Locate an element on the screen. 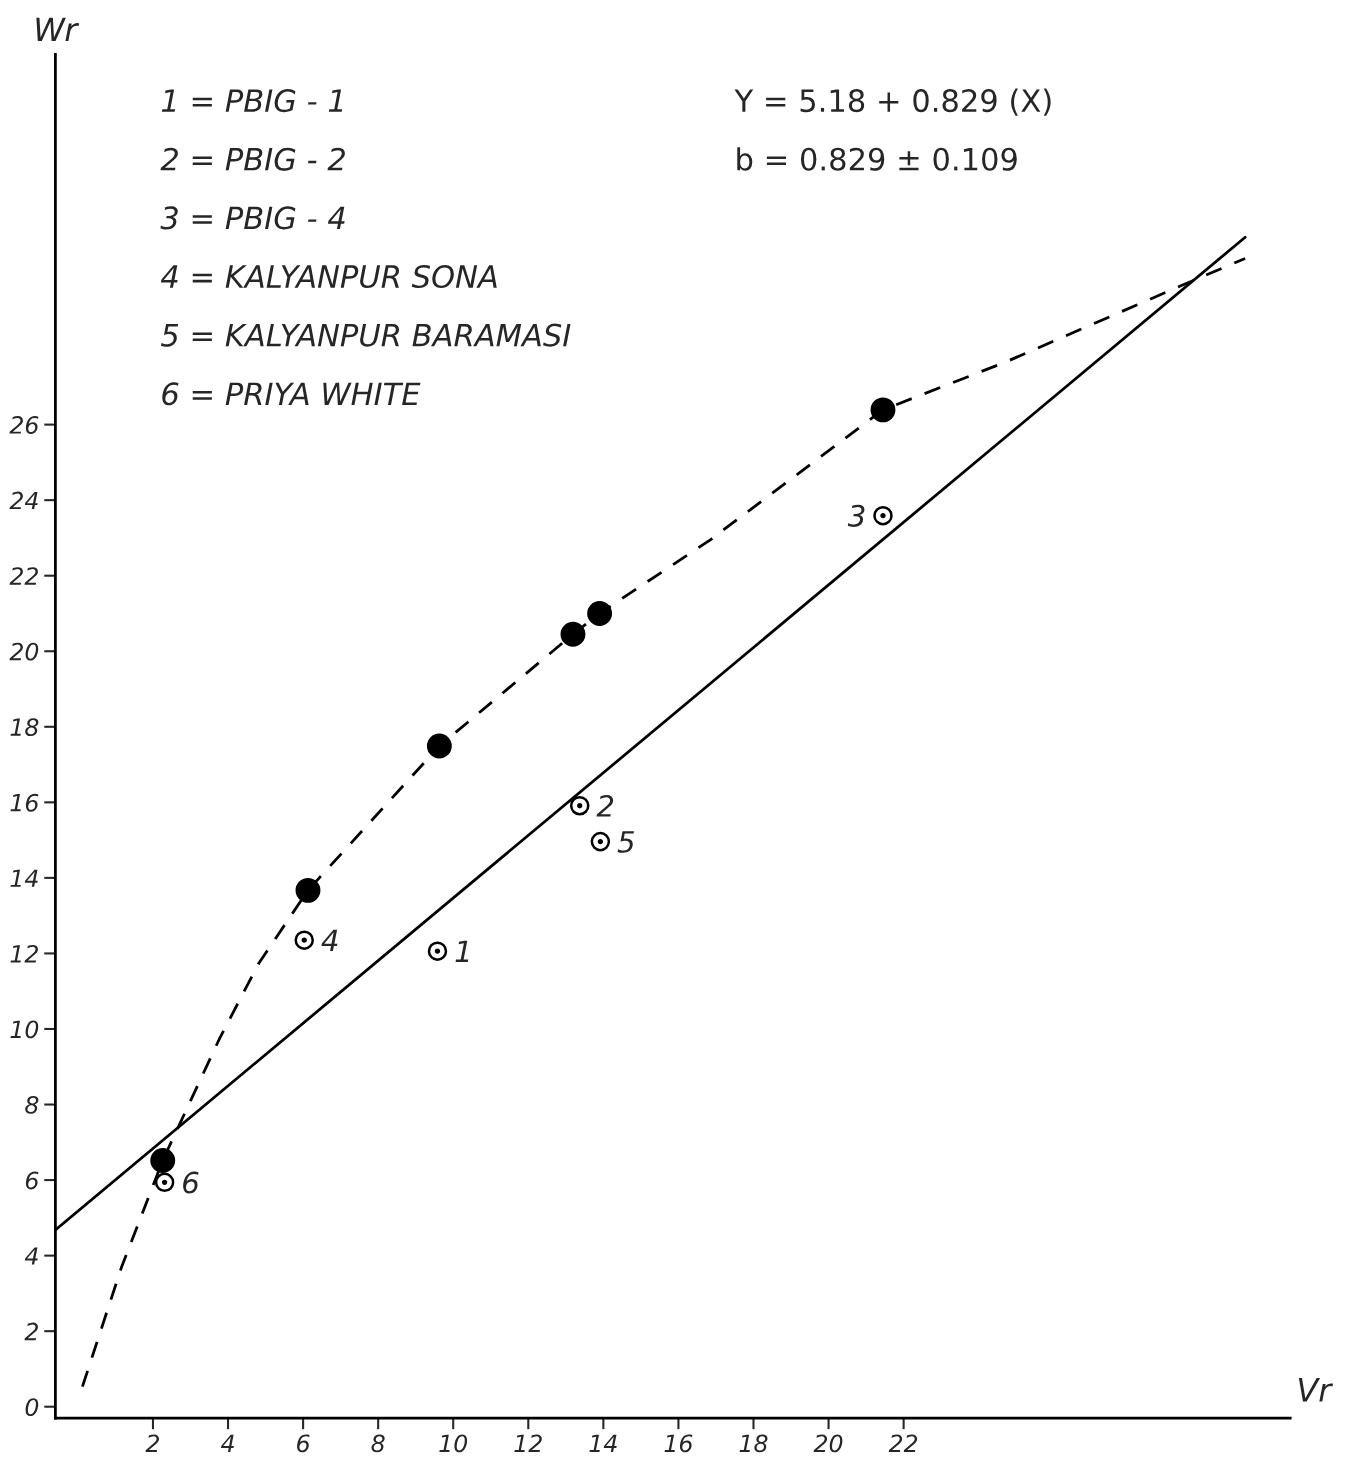 The height and width of the screenshot is (1471, 1351). x-tick-label: 16 is located at coordinates (678, 1443).